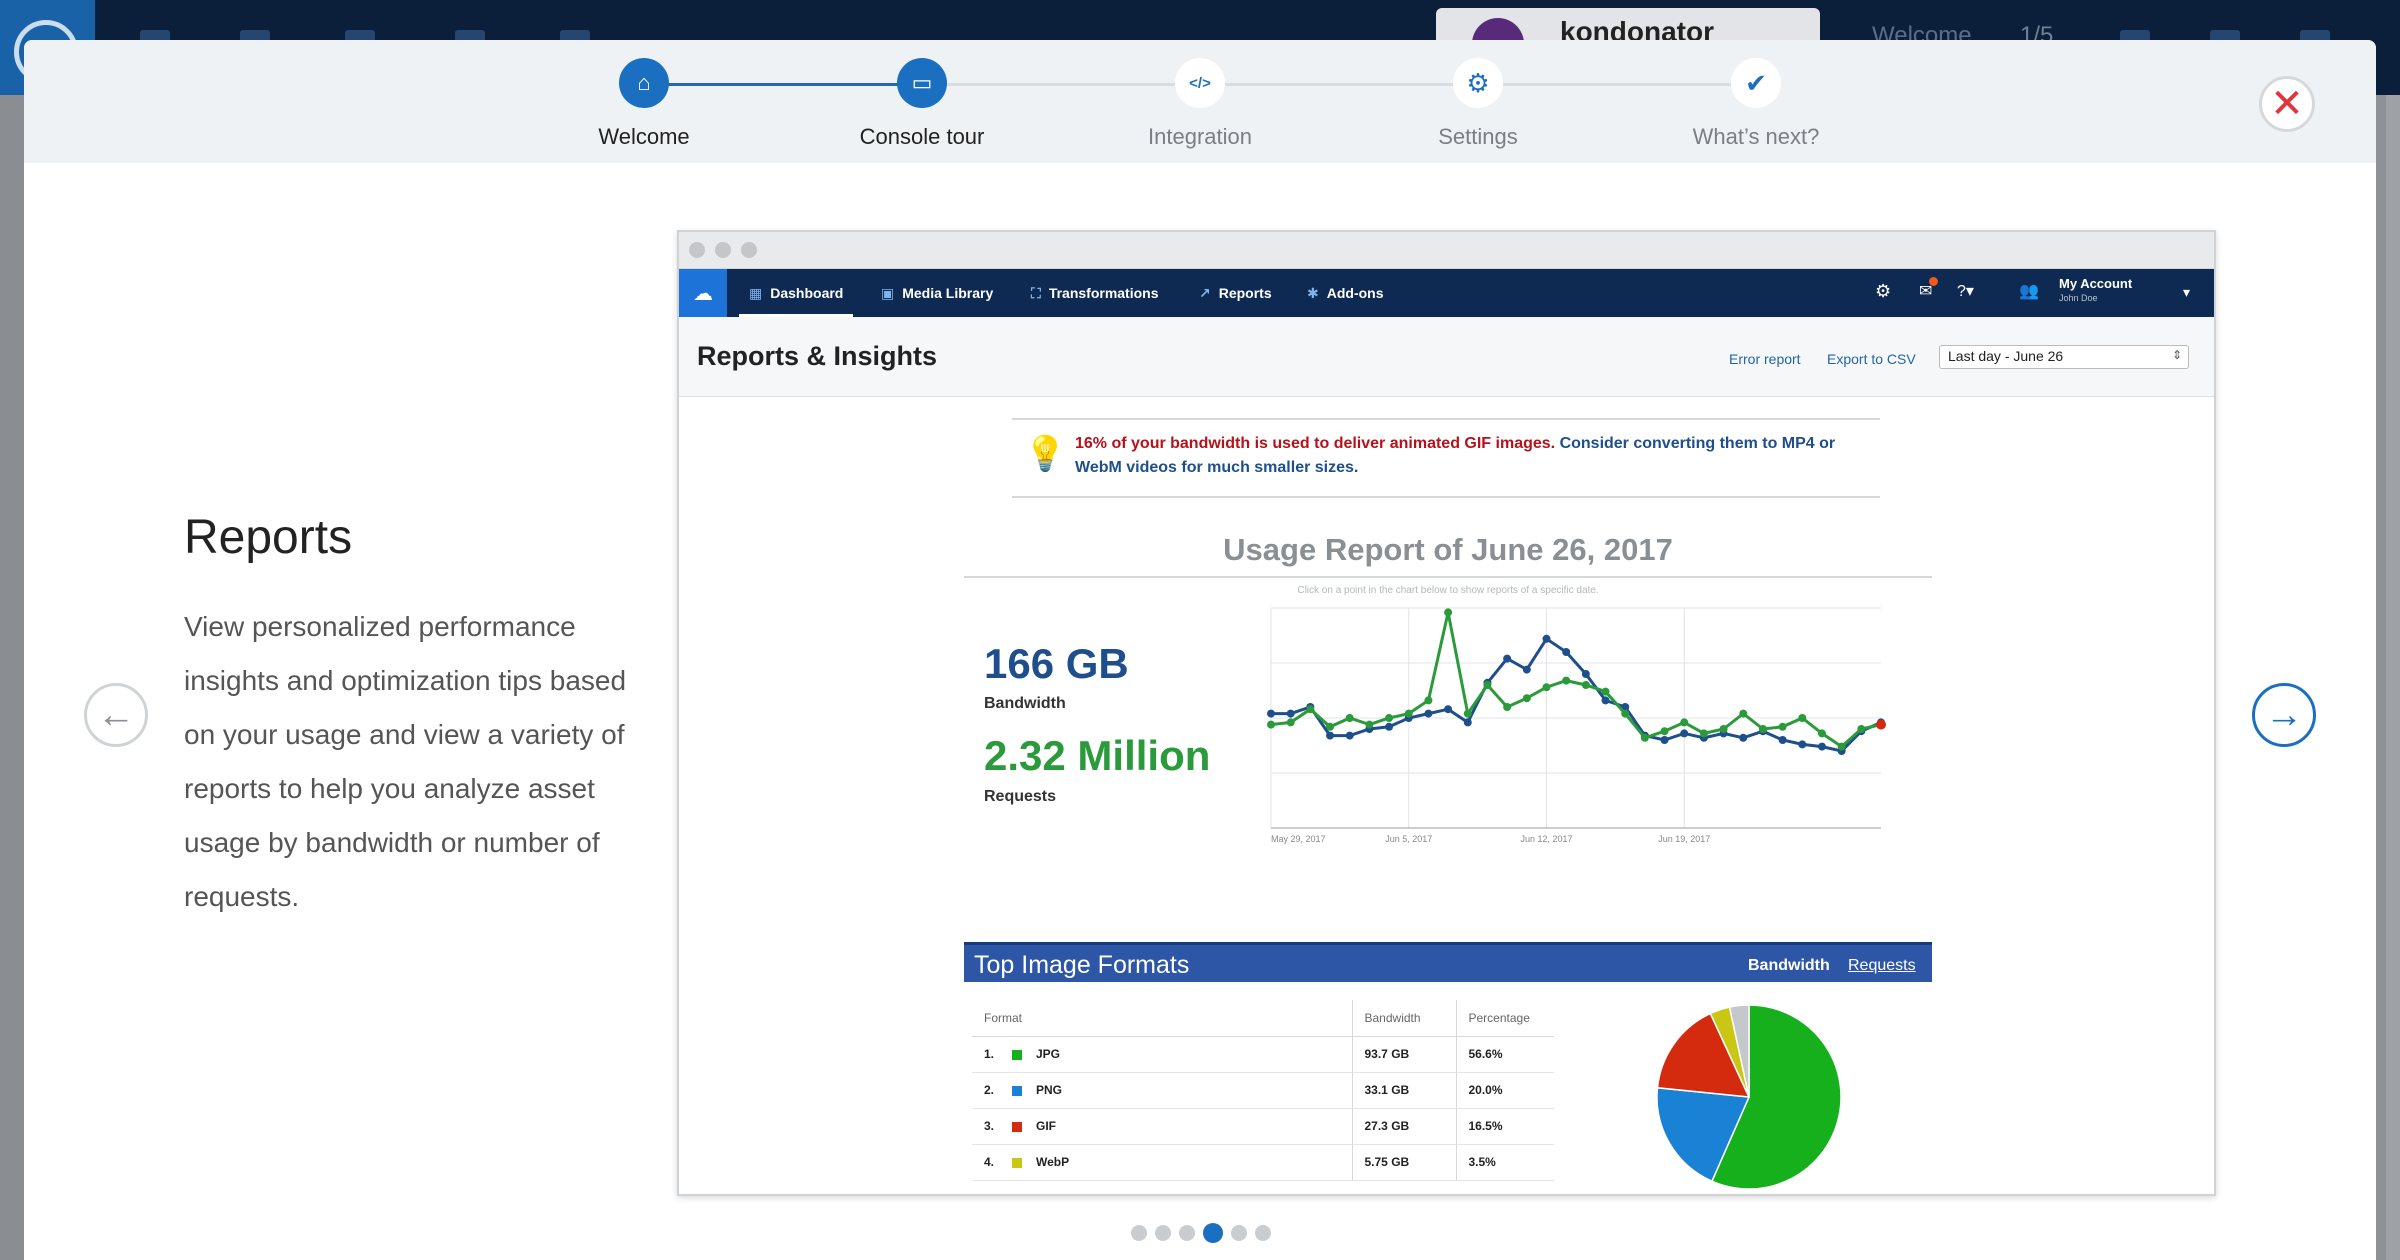  I want to click on pie-slice-other, so click(1739, 1051).